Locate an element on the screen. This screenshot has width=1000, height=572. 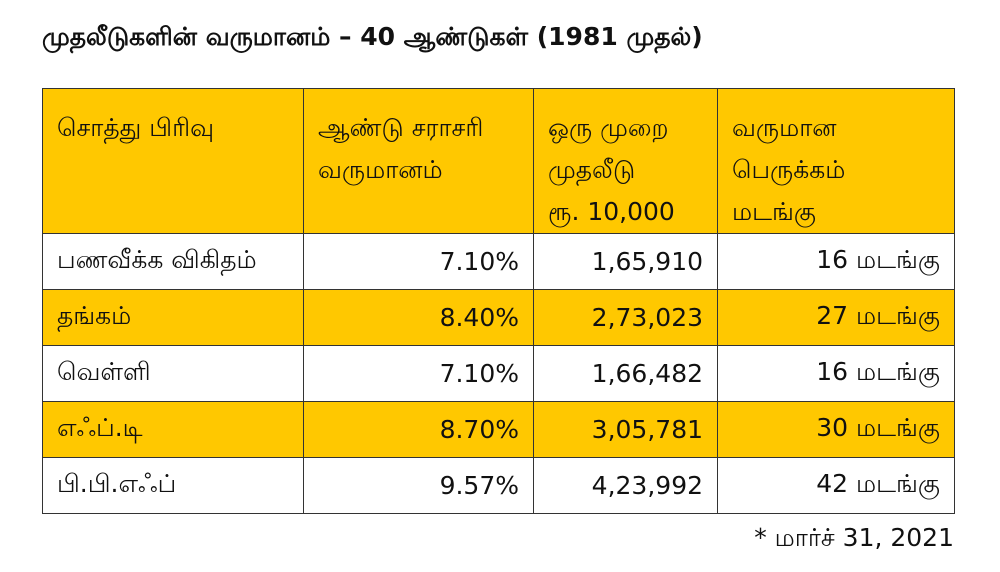
table-row: பணவீக்க விகிதம் 7.10% 1,65,910 16 மடங்கு is located at coordinates (498, 261).